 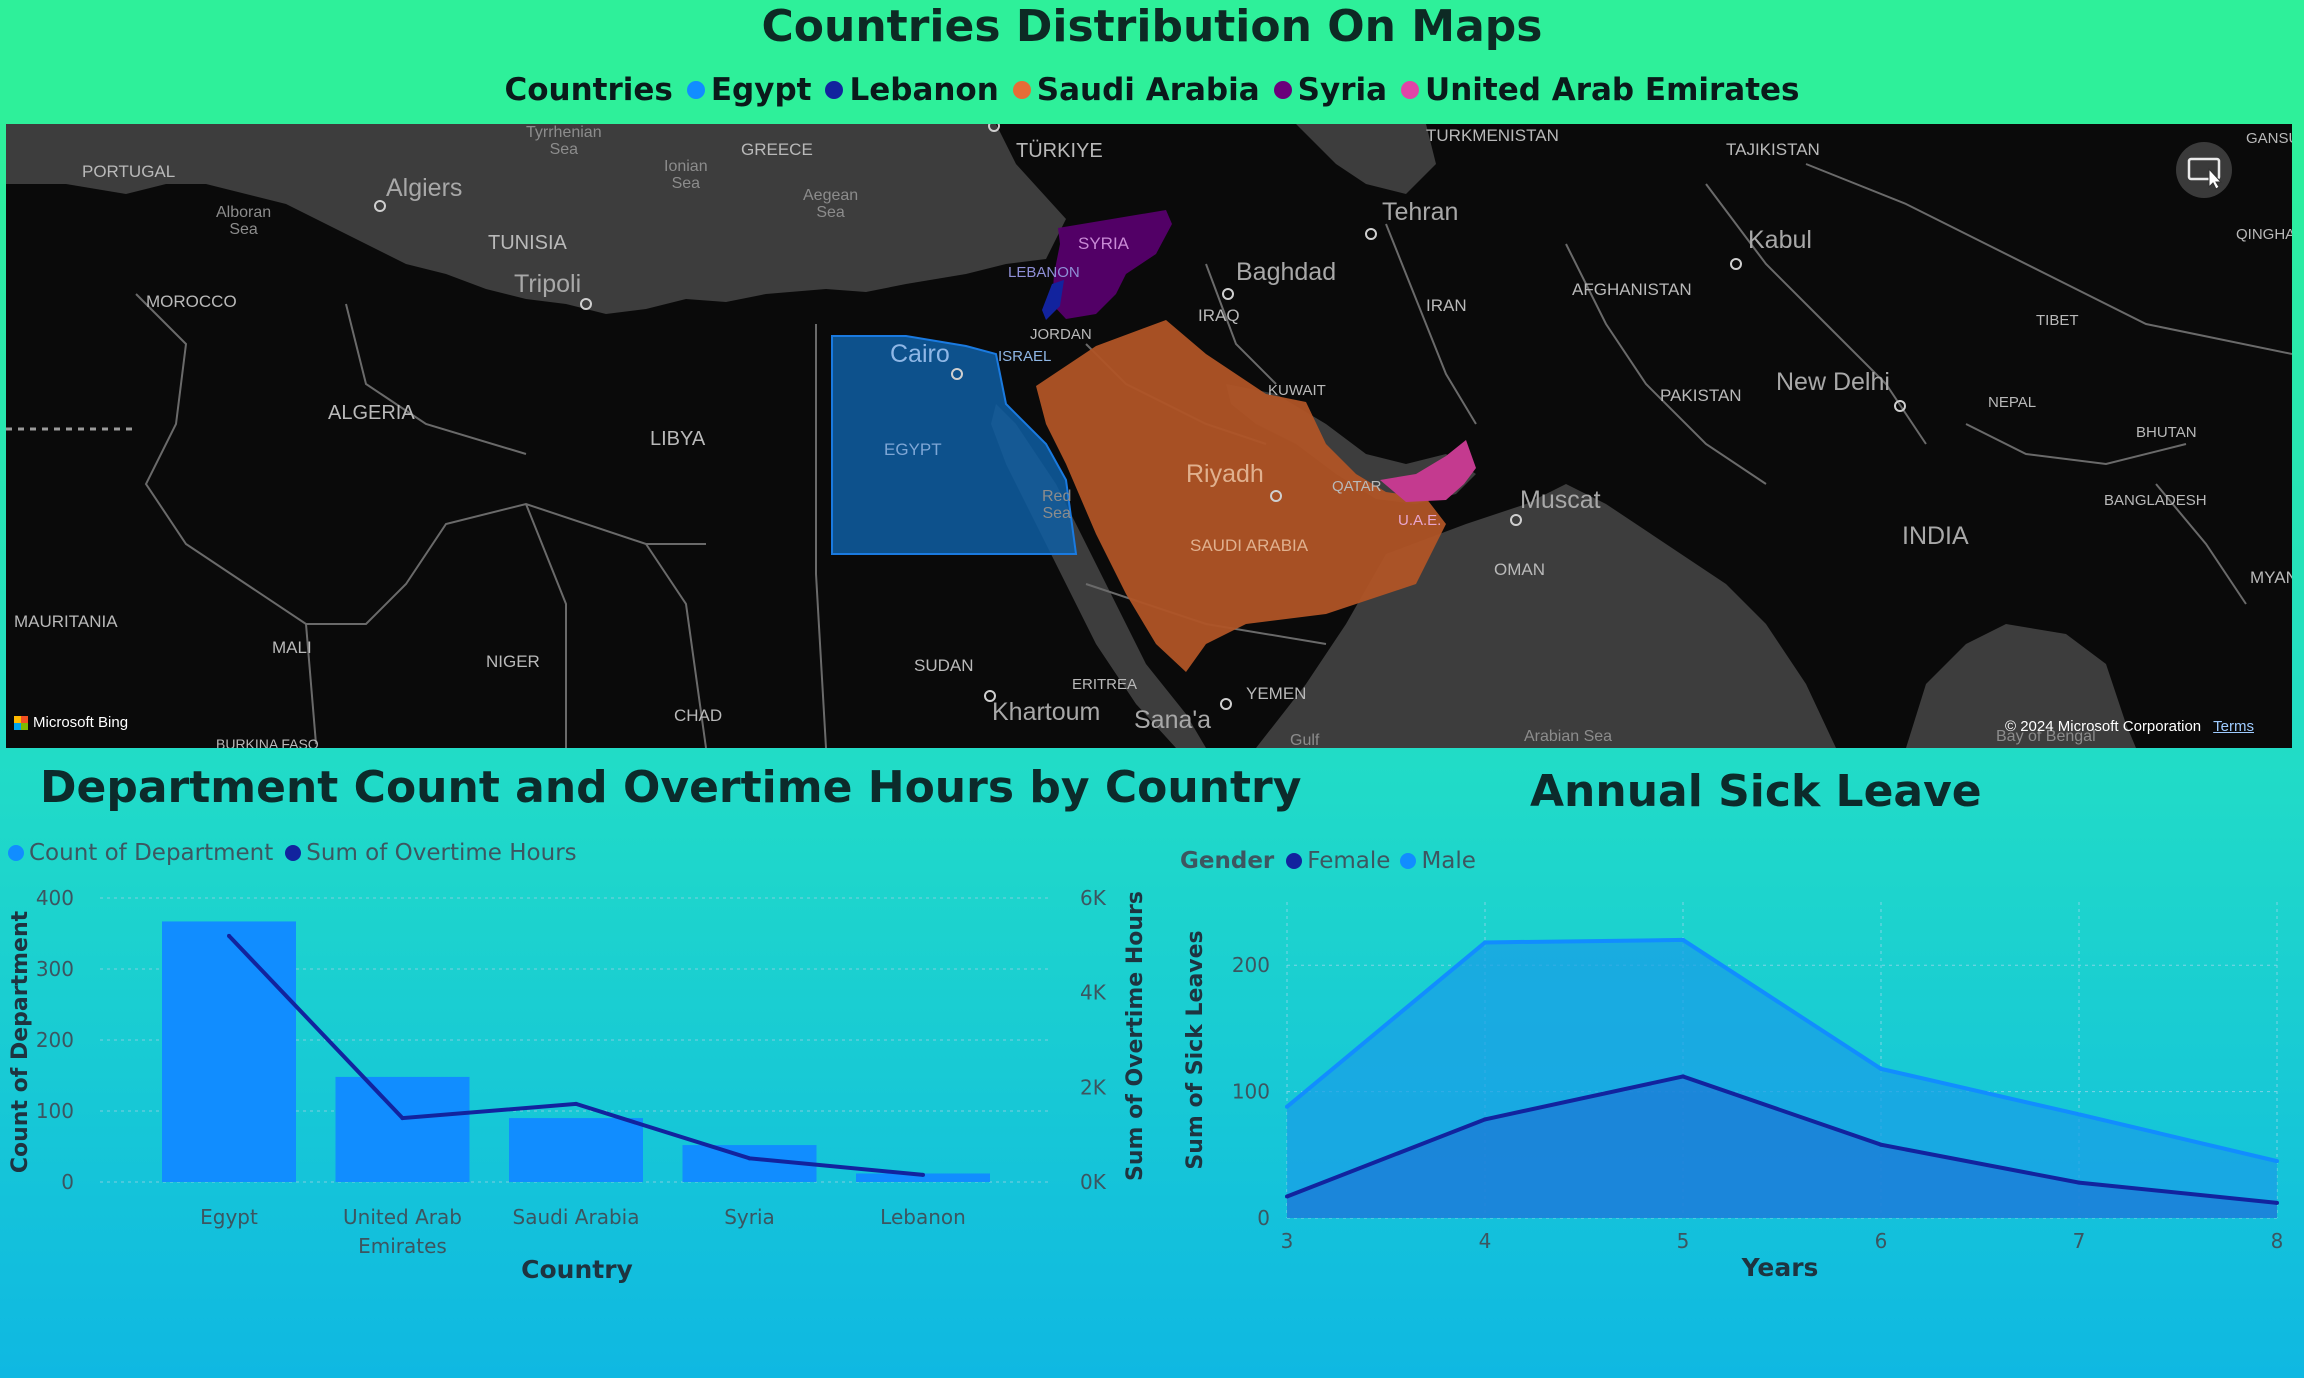 I want to click on legend-item-egypt: Egypt, so click(x=749, y=90).